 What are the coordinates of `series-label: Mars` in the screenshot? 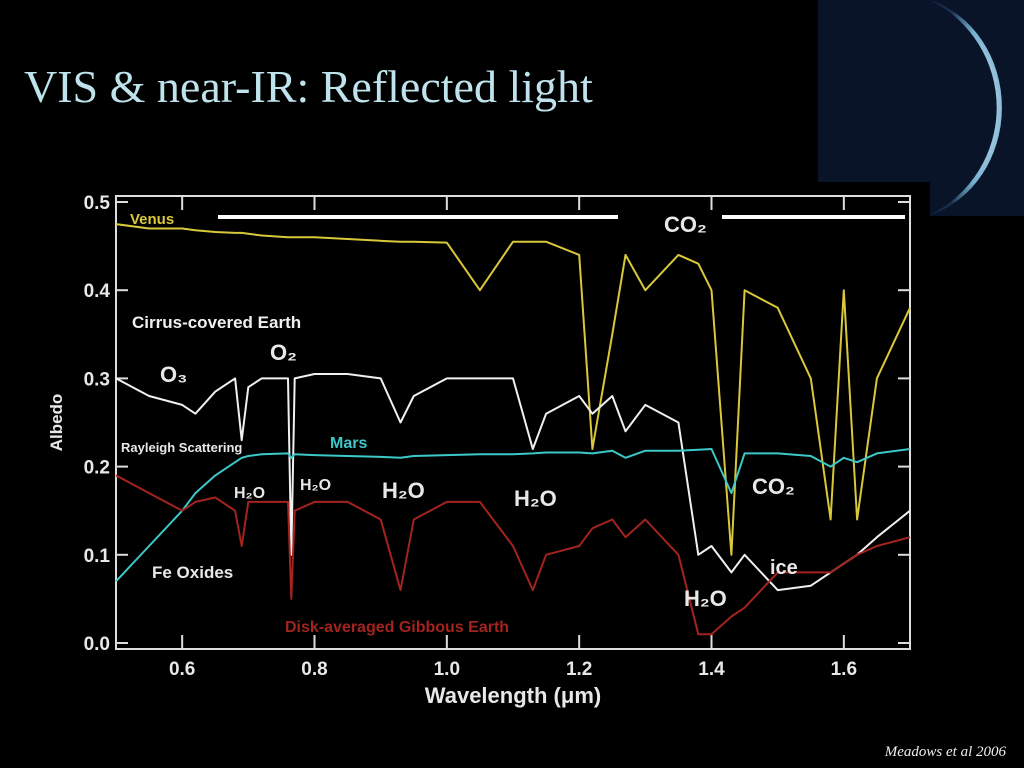 It's located at (348, 443).